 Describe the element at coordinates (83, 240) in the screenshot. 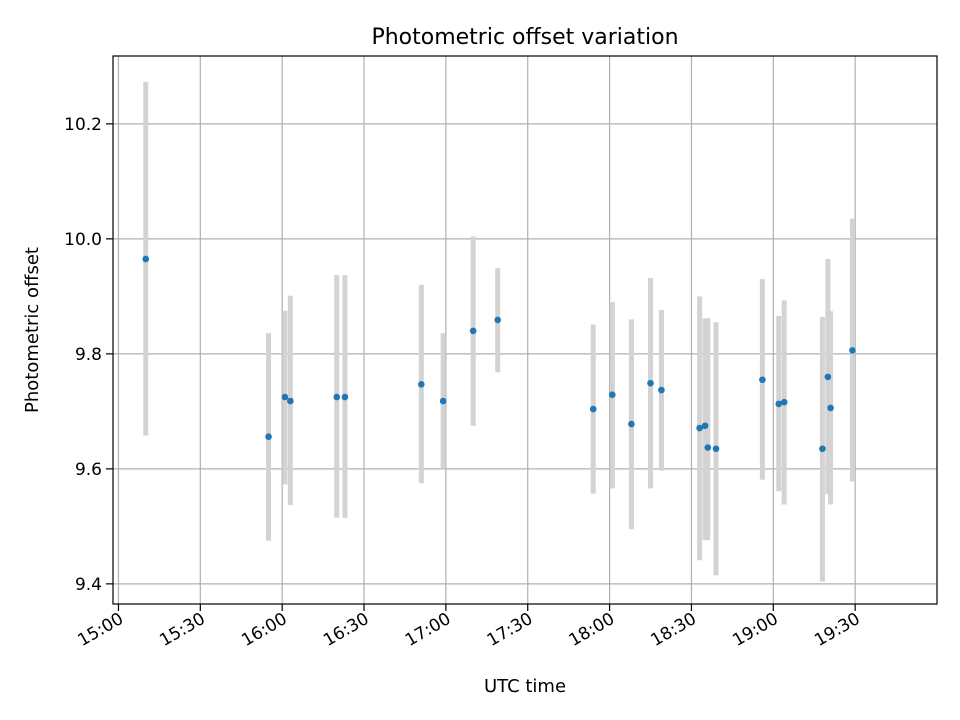

I see `y-tick-label: 10.0` at that location.